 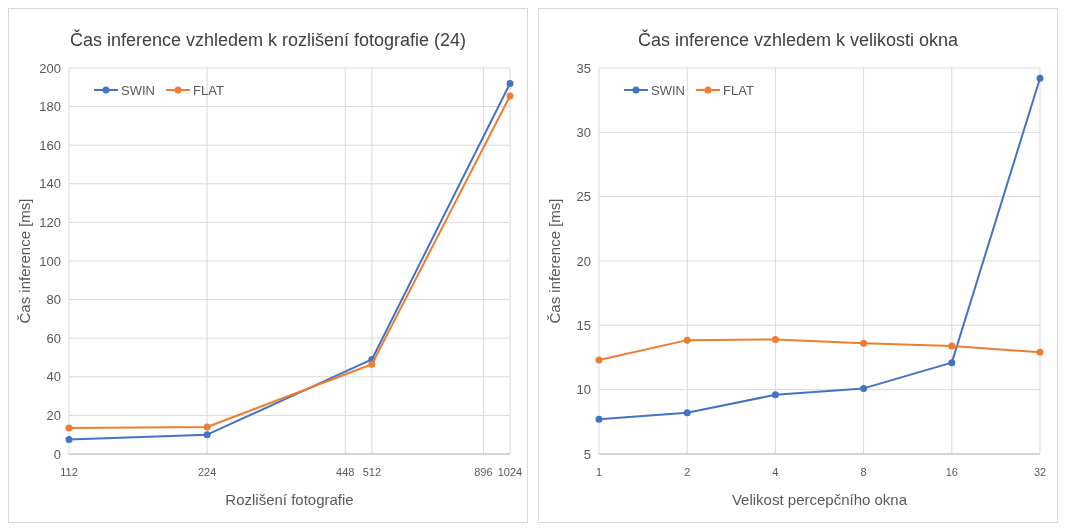 I want to click on y-tick-label: 35, so click(x=583, y=68).